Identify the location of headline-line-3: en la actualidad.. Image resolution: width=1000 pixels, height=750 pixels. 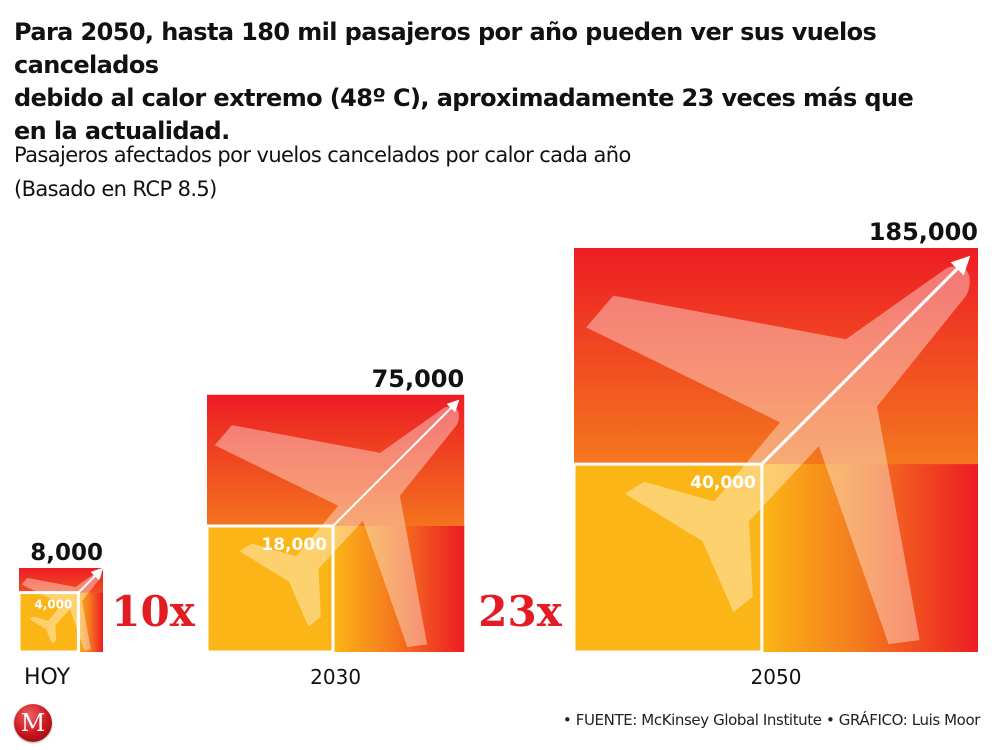
(122, 131).